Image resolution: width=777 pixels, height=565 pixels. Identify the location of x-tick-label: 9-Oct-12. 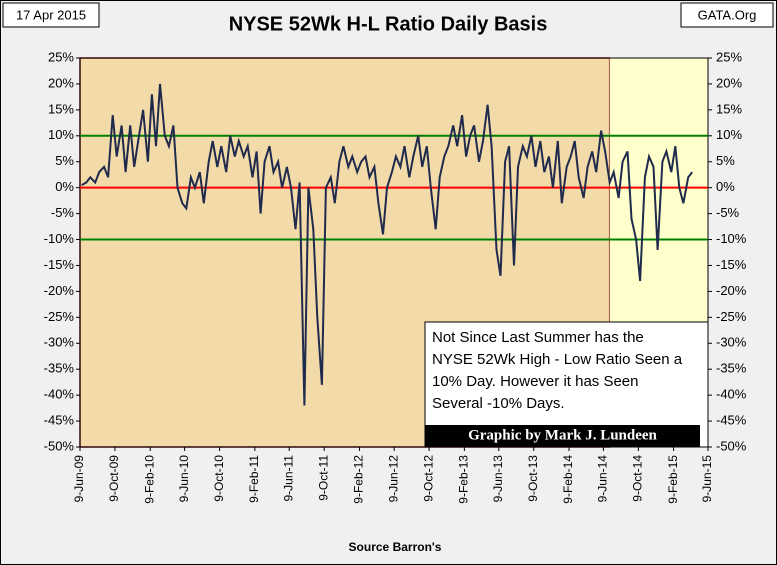
(428, 478).